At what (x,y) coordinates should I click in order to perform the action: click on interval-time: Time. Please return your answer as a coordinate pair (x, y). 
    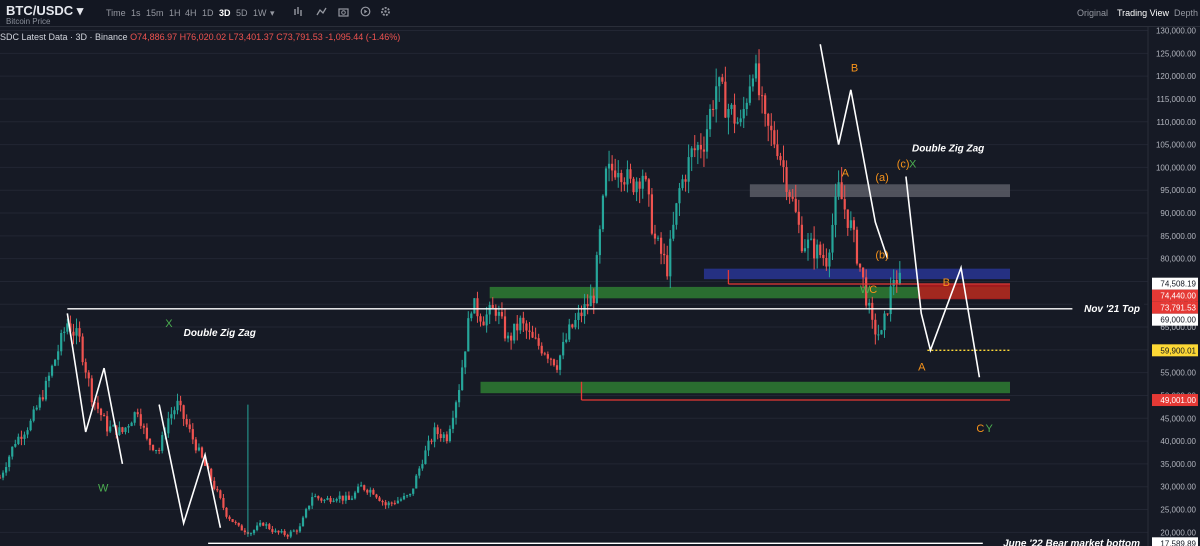
    Looking at the image, I should click on (116, 13).